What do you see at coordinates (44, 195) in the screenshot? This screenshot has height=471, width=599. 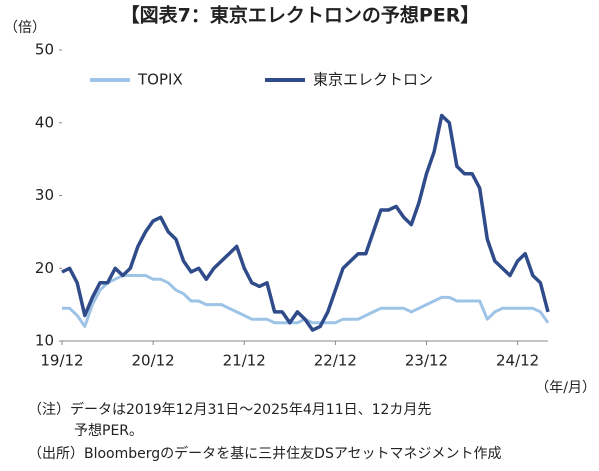 I see `y-tick-label: 30` at bounding box center [44, 195].